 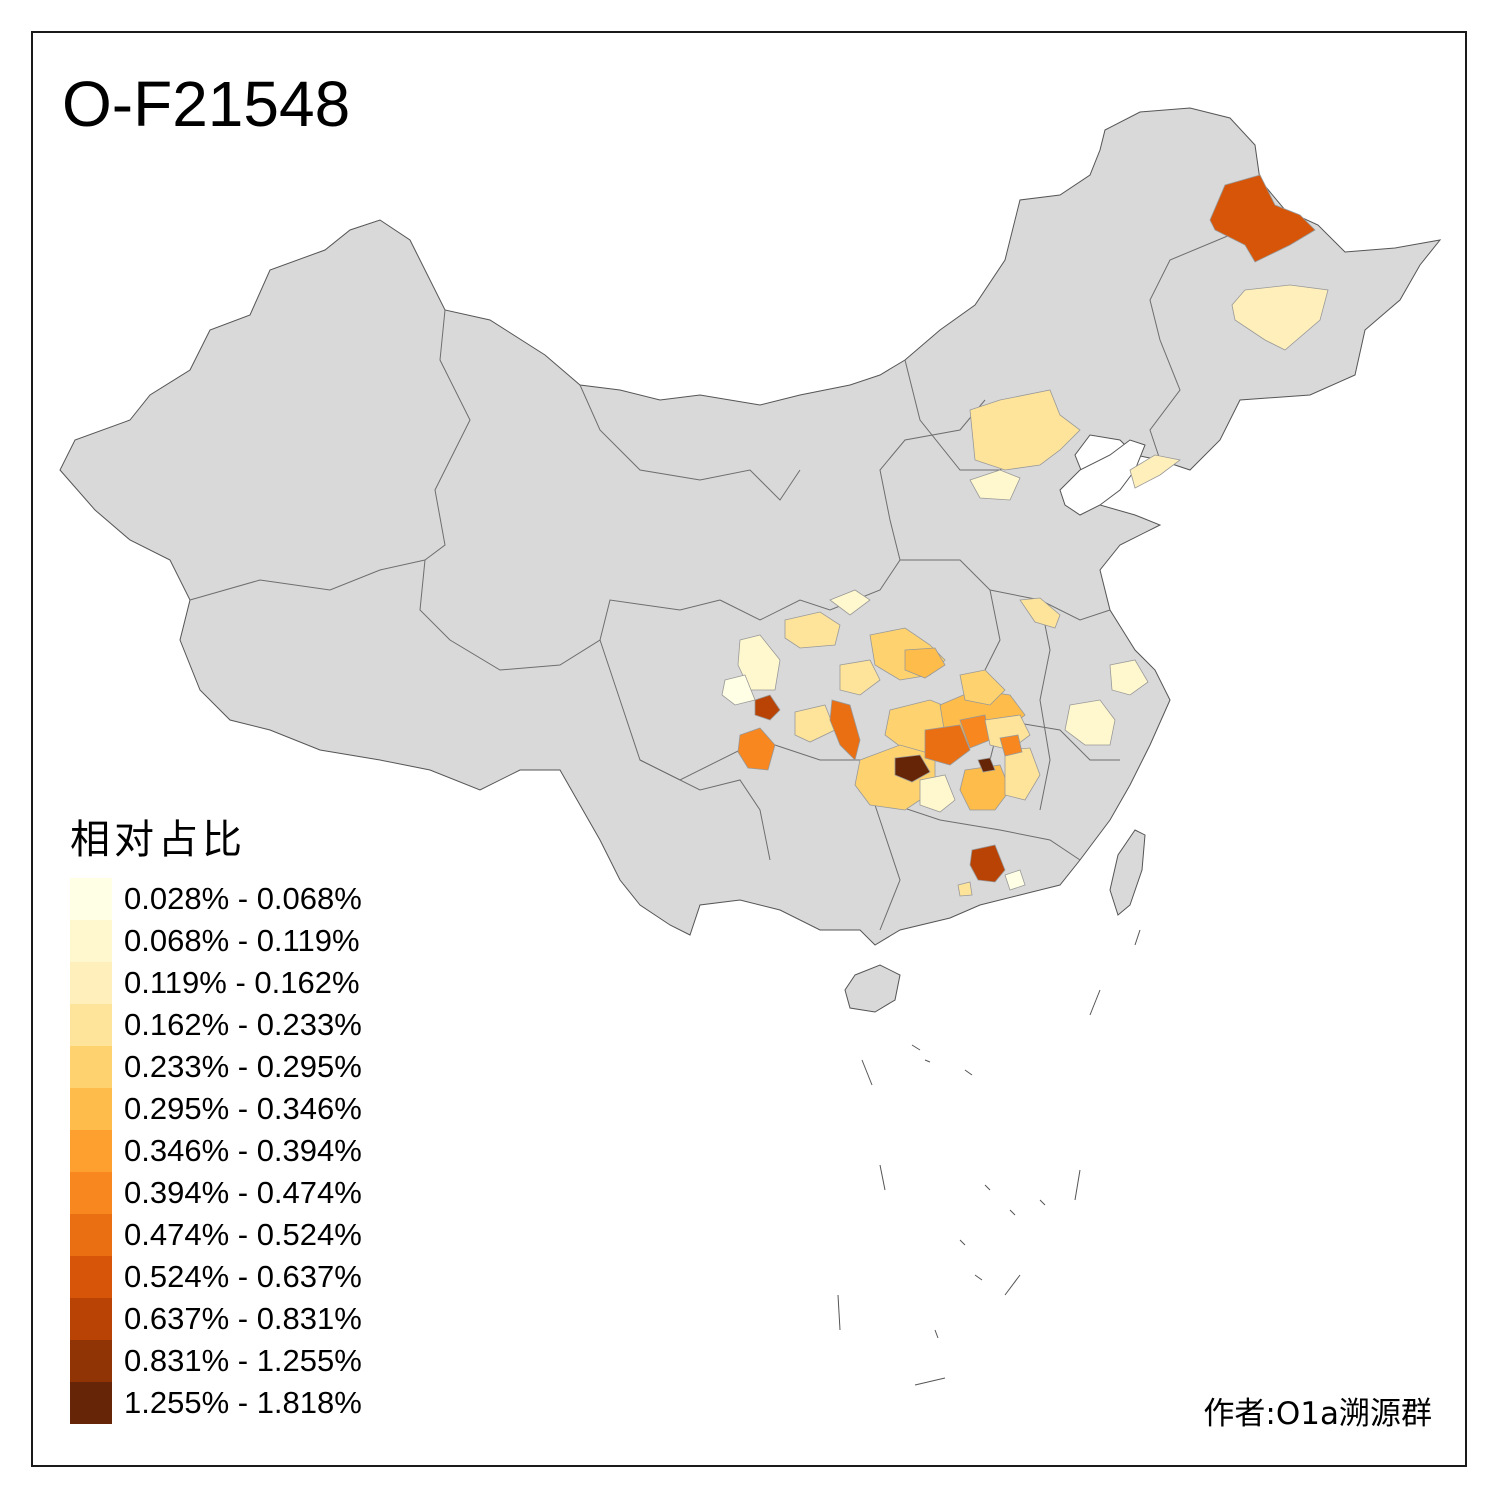 I want to click on shaanxi-south-region, so click(x=812, y=630).